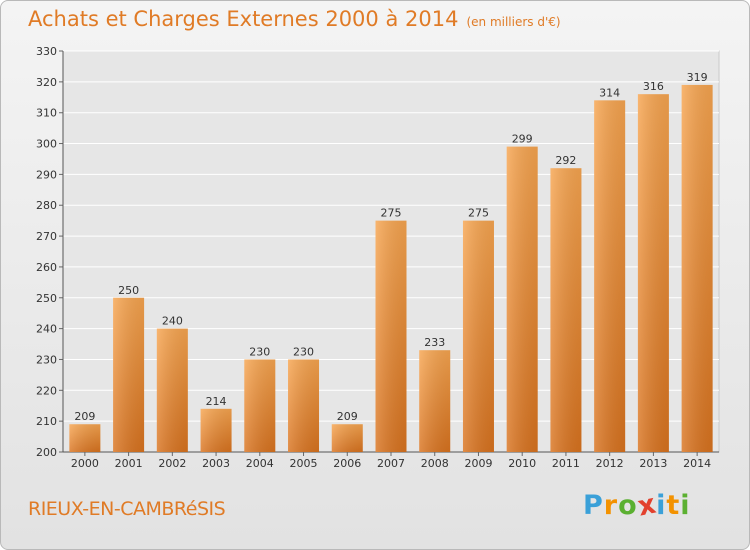  Describe the element at coordinates (127, 509) in the screenshot. I see `town-name: RIEUX-EN-CAMBRéSIS` at that location.